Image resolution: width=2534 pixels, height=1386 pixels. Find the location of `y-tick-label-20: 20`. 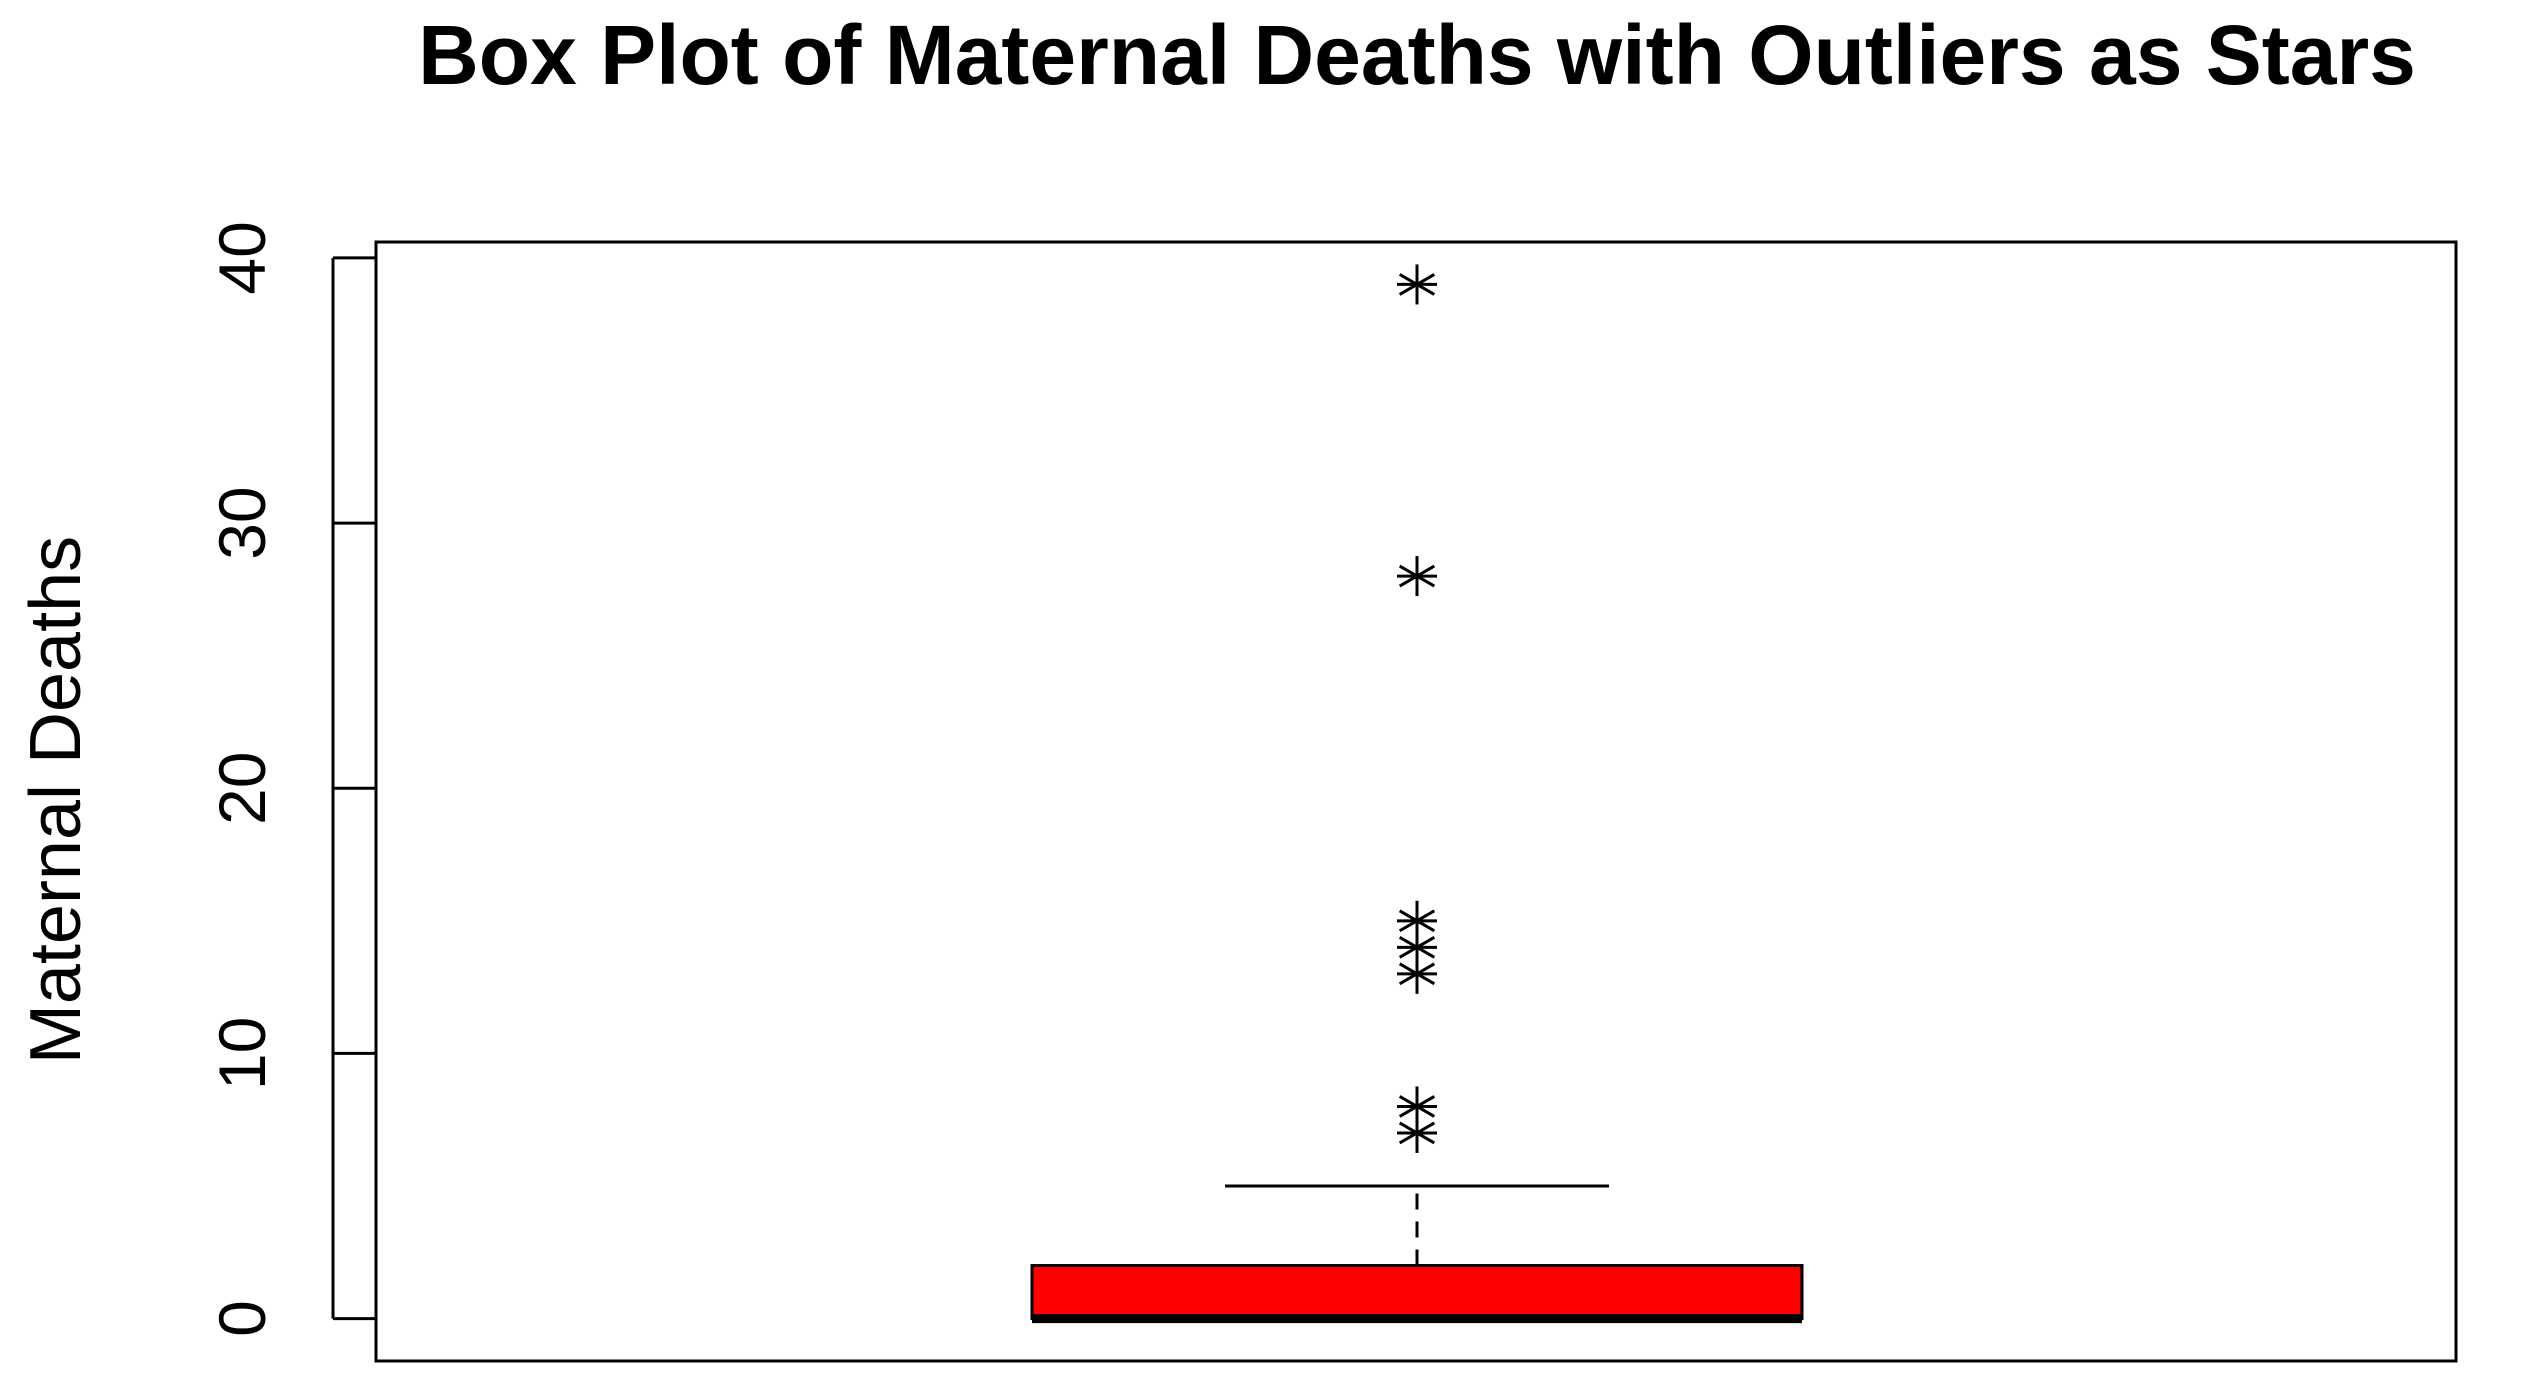

y-tick-label-20: 20 is located at coordinates (242, 788).